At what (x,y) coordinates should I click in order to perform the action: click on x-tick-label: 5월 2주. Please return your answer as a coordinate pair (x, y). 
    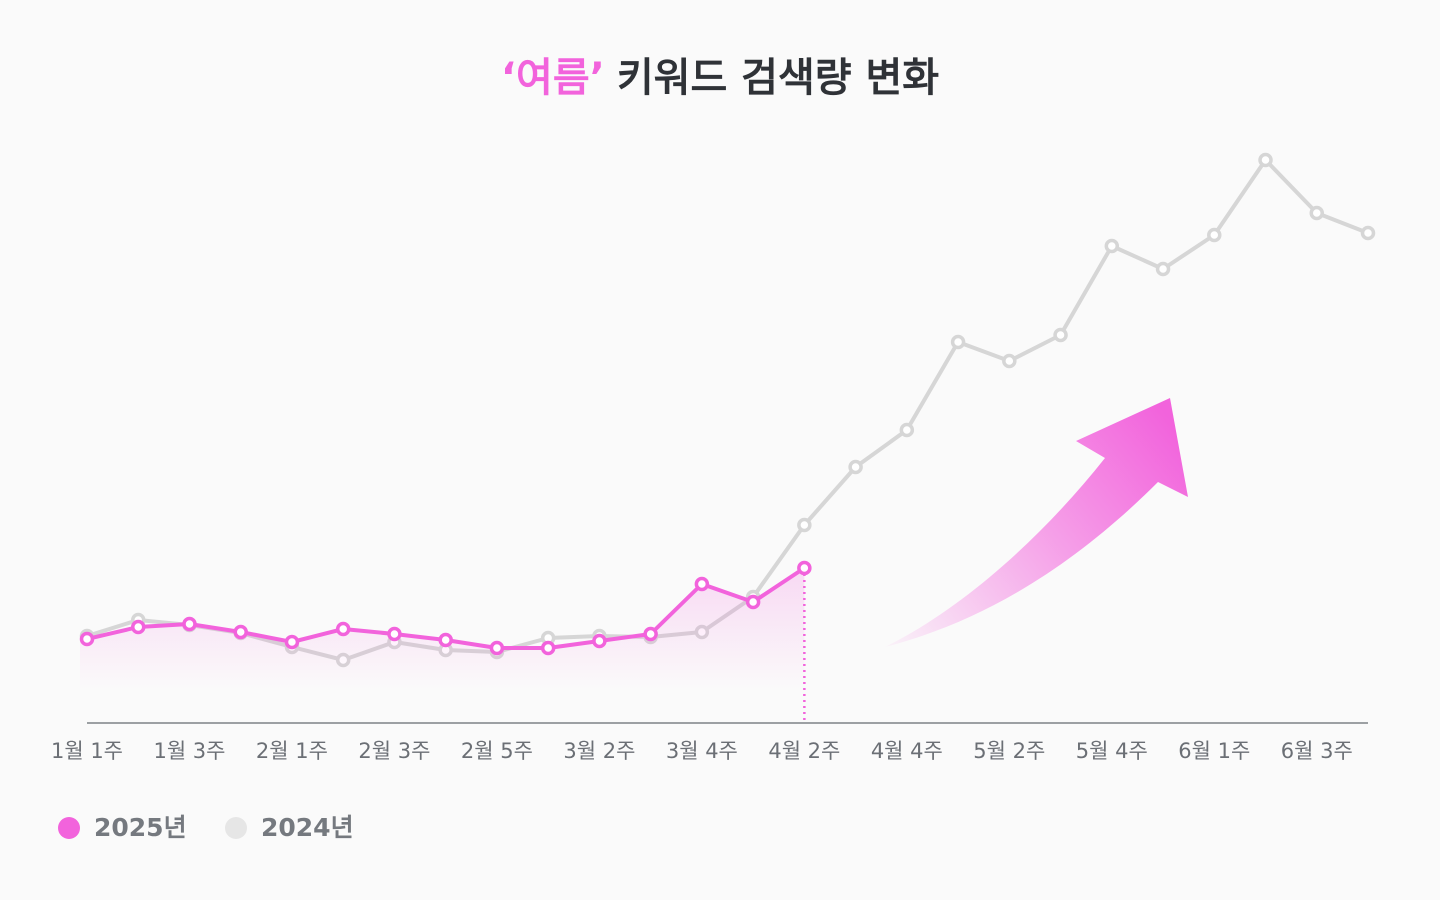
    Looking at the image, I should click on (1009, 751).